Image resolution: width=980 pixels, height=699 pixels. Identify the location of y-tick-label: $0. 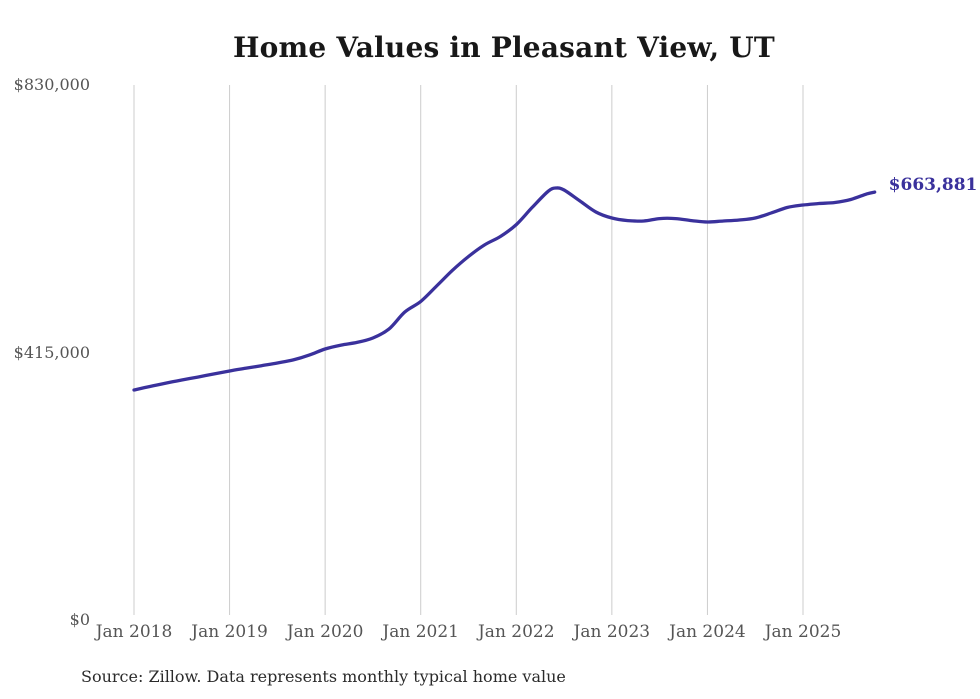
(79, 619).